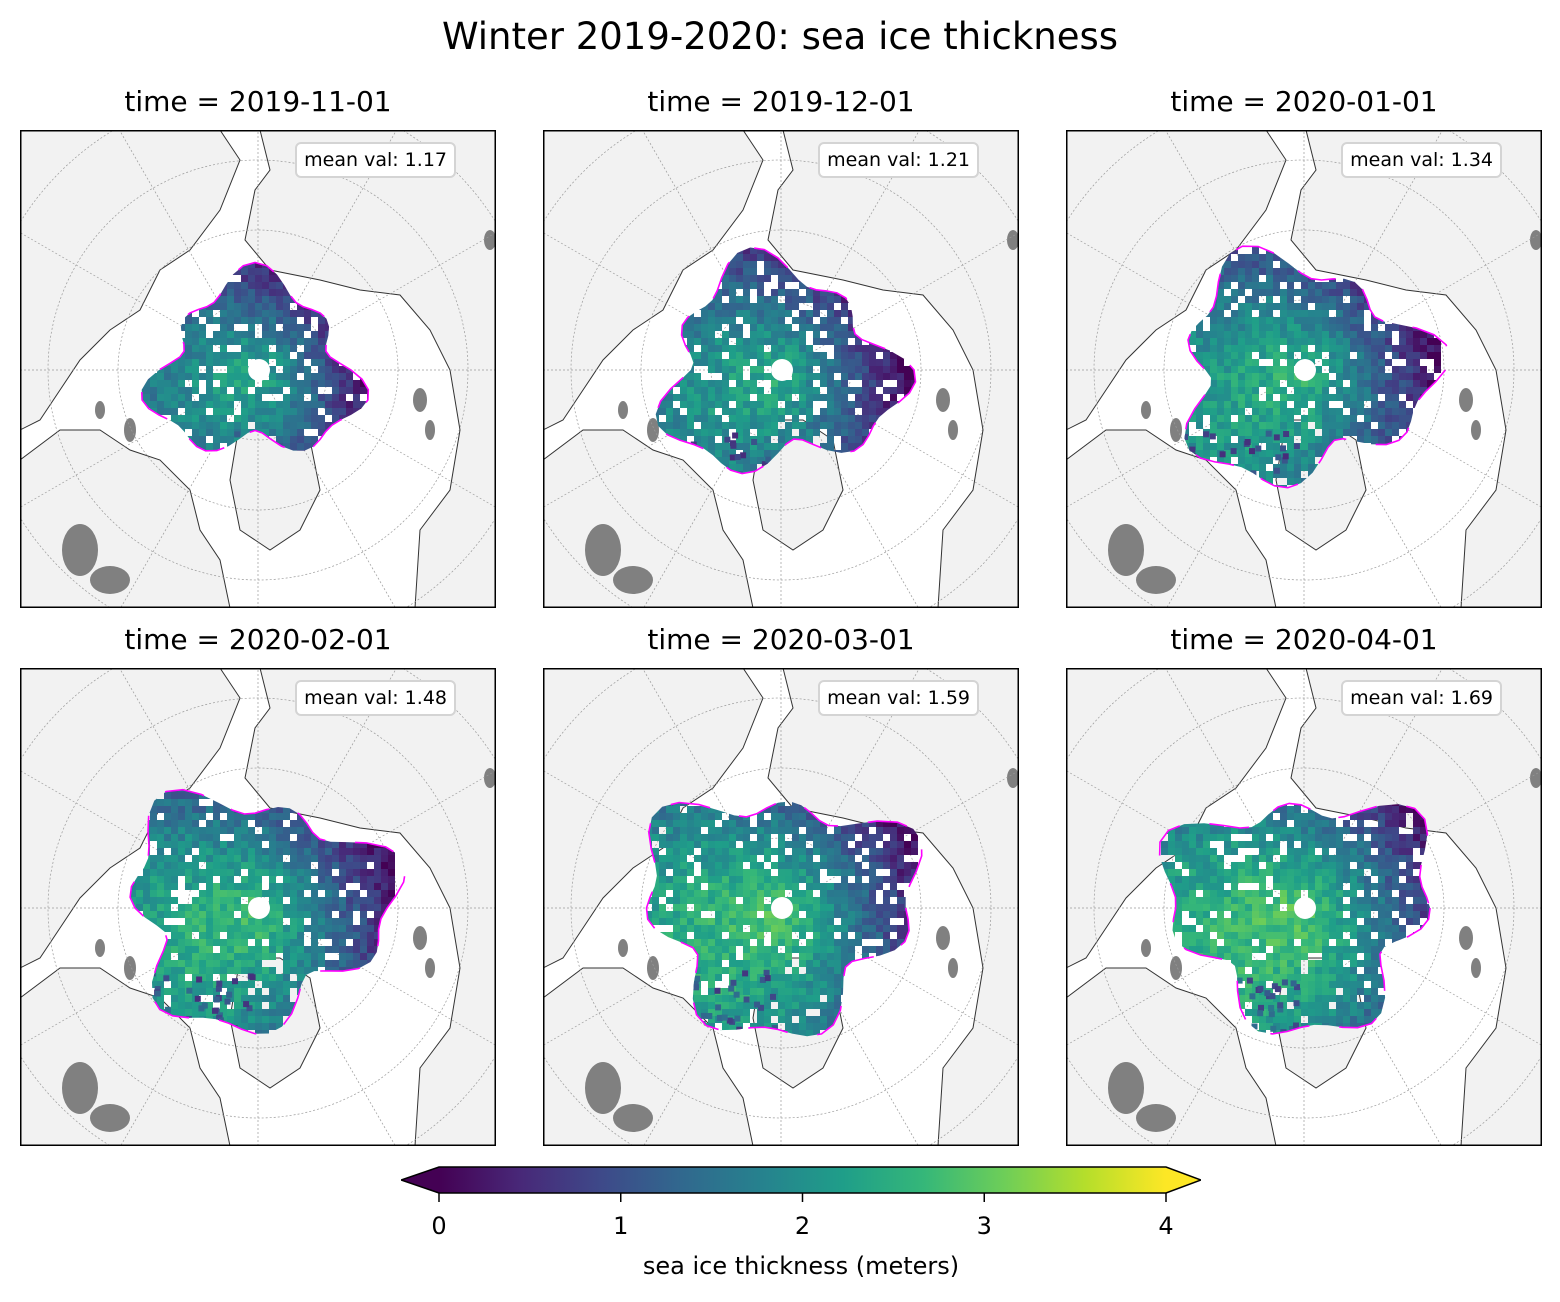 The width and height of the screenshot is (1560, 1302). What do you see at coordinates (1304, 369) in the screenshot?
I see `map-frame` at bounding box center [1304, 369].